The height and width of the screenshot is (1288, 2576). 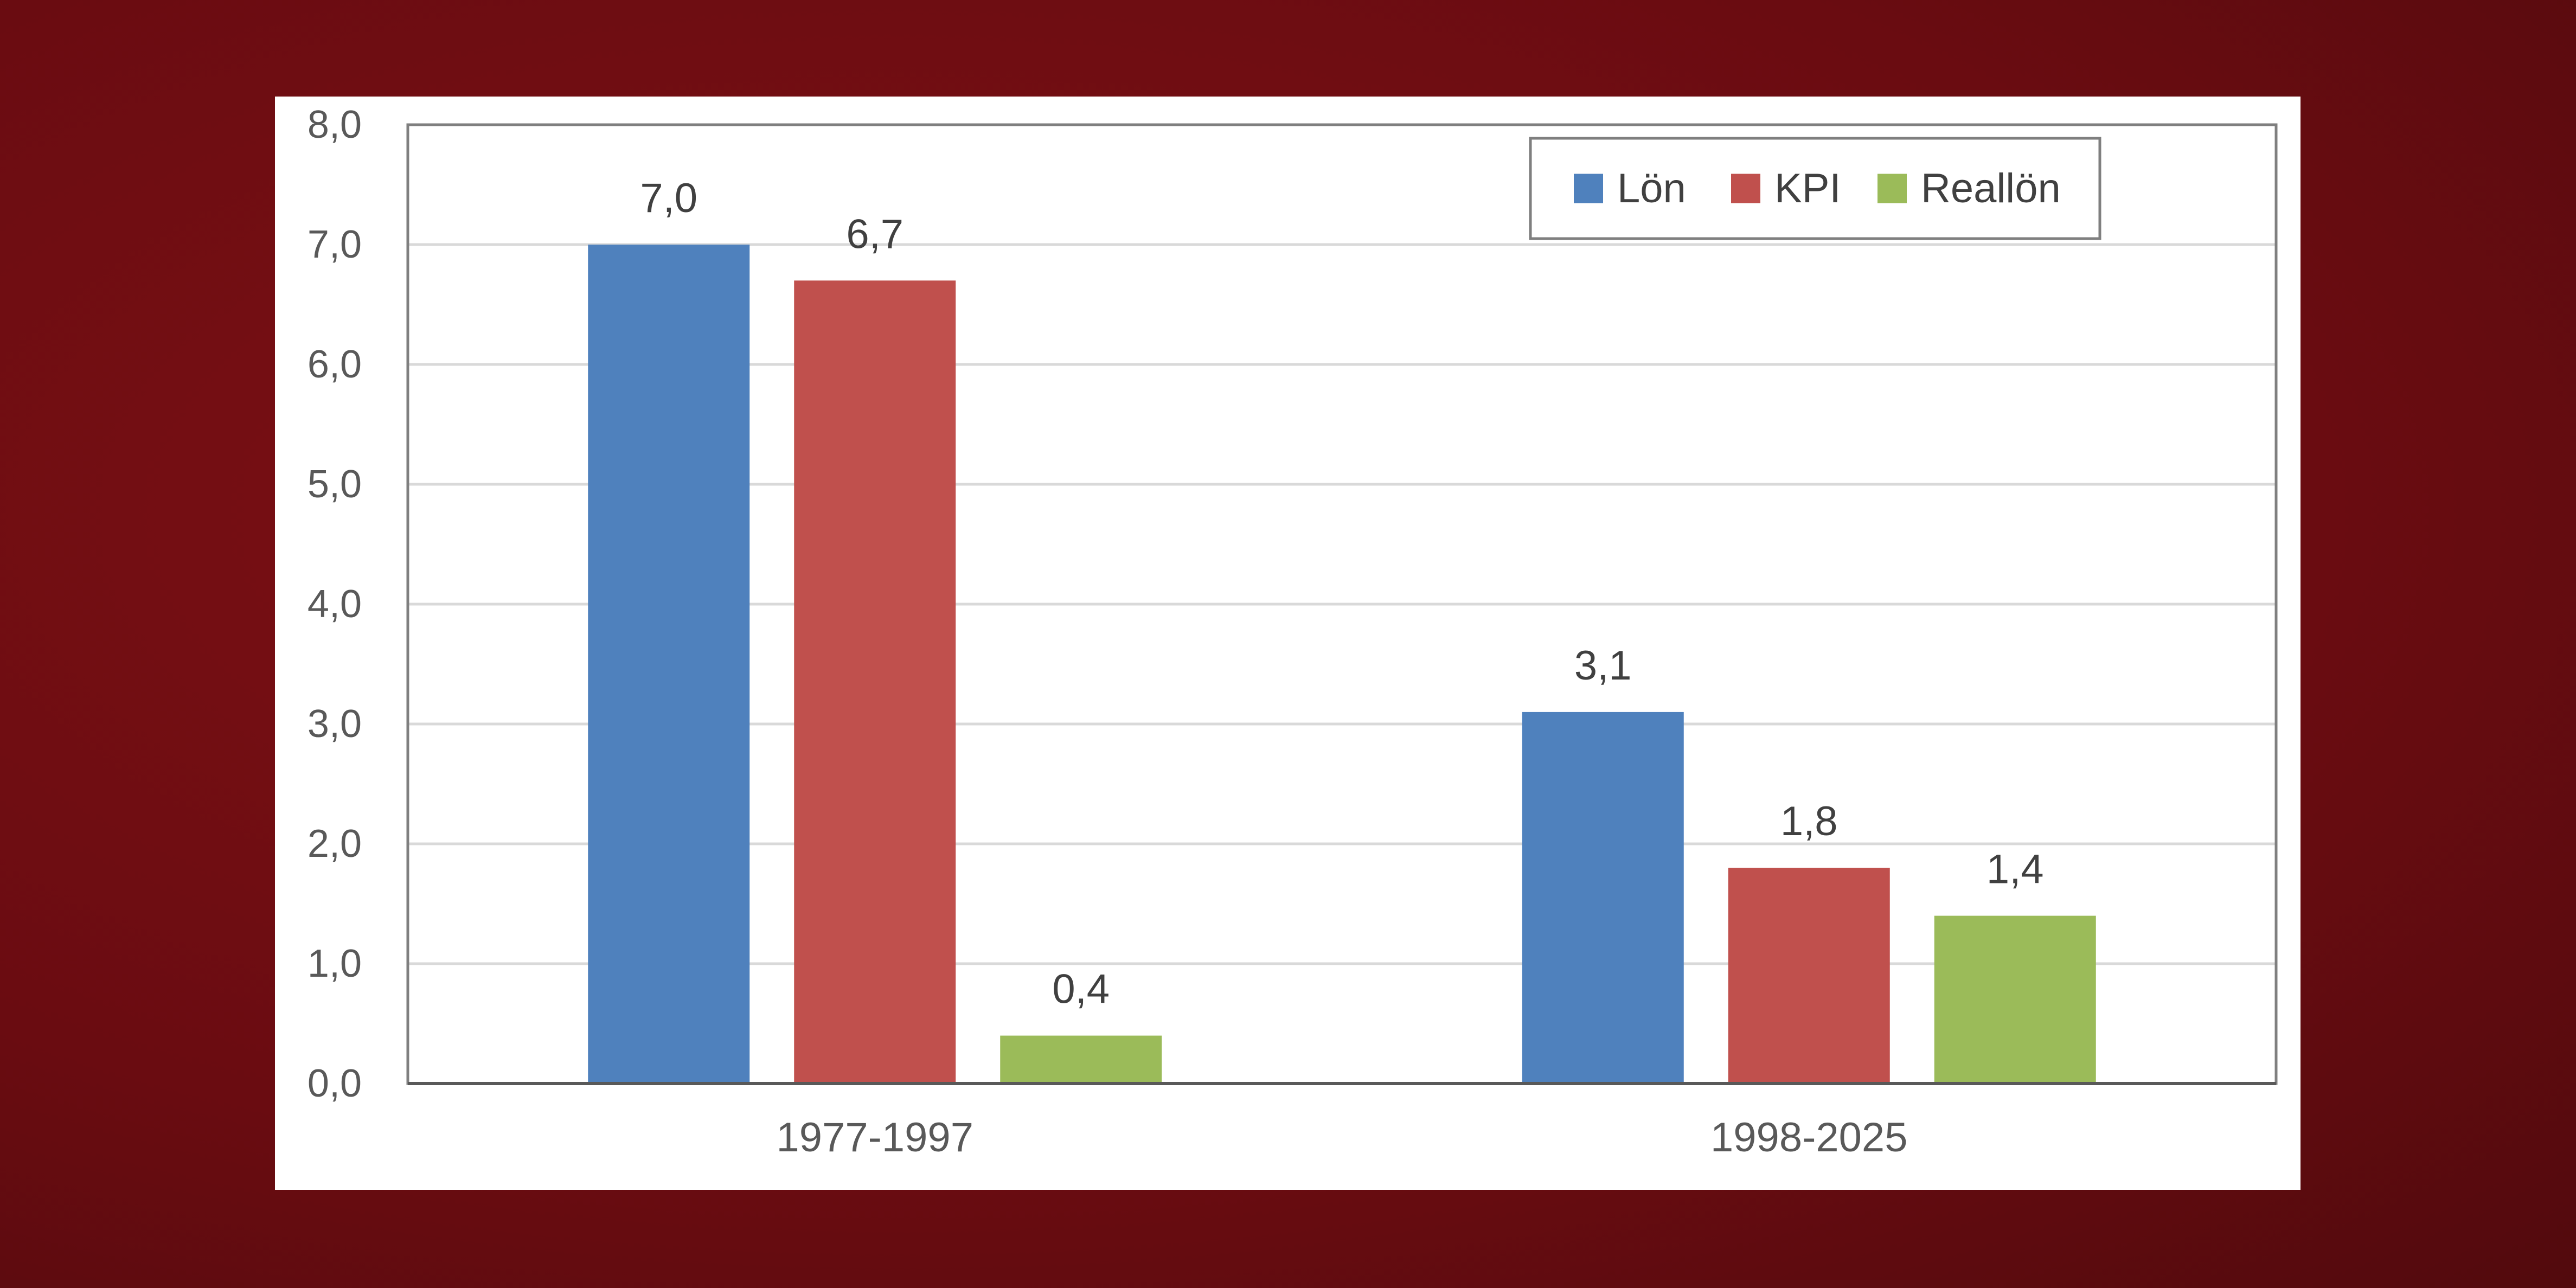 What do you see at coordinates (1809, 821) in the screenshot?
I see `data-label: 1,8` at bounding box center [1809, 821].